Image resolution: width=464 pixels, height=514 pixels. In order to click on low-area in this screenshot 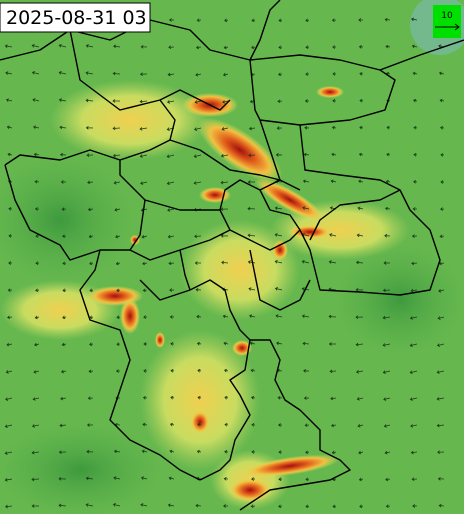, I will do `click(85, 467)`.